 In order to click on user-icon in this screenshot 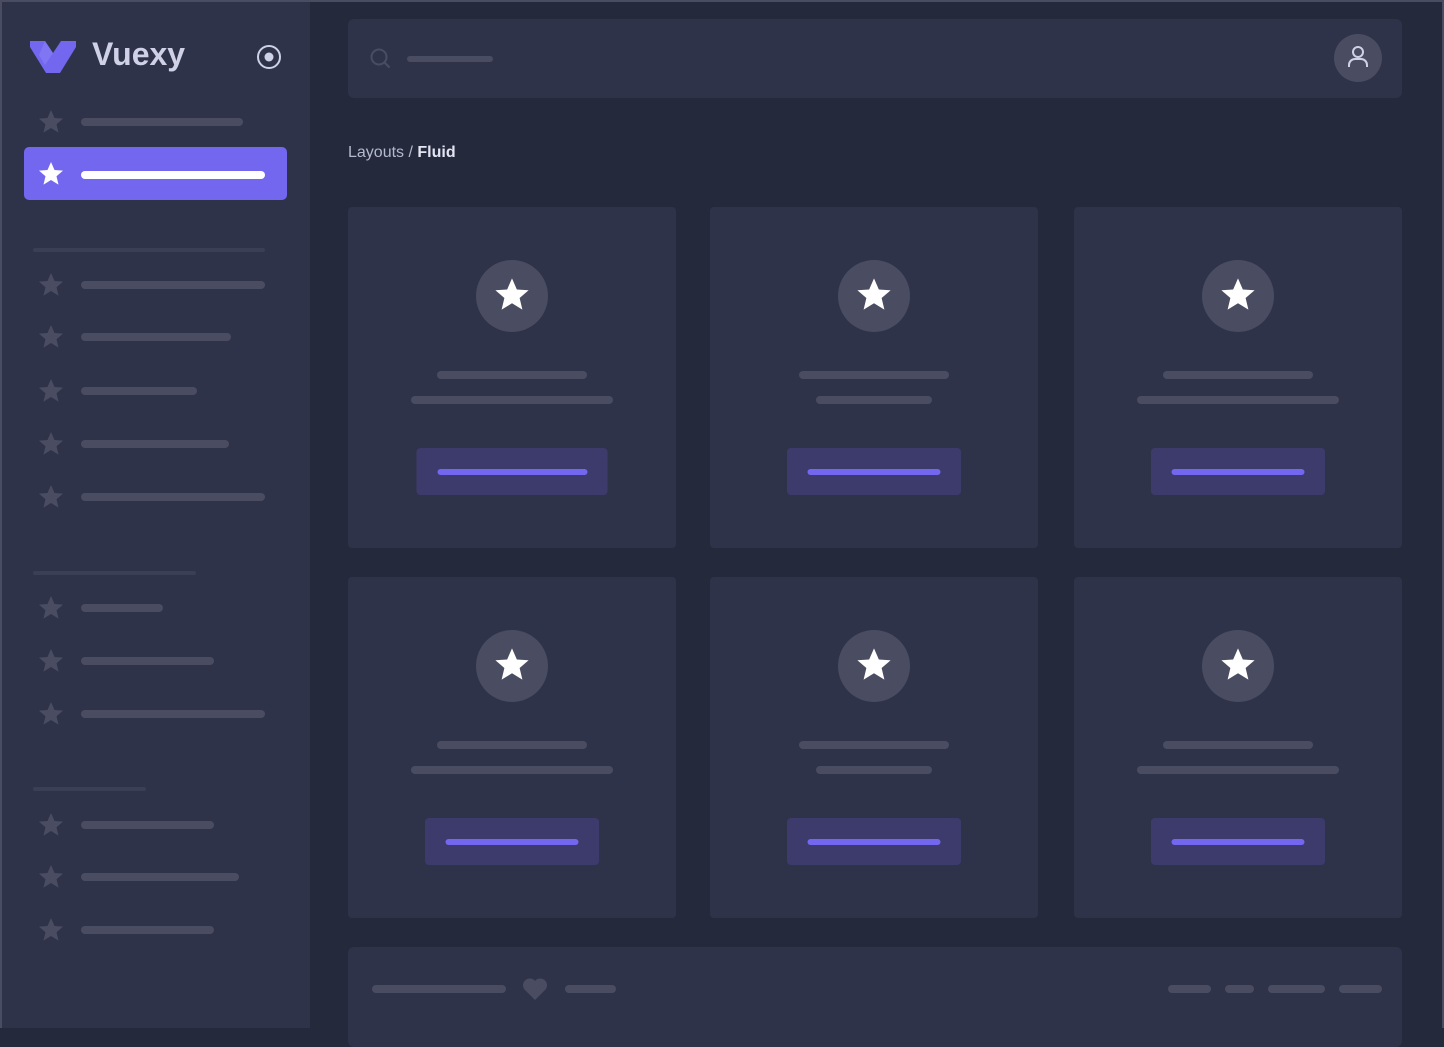, I will do `click(1358, 56)`.